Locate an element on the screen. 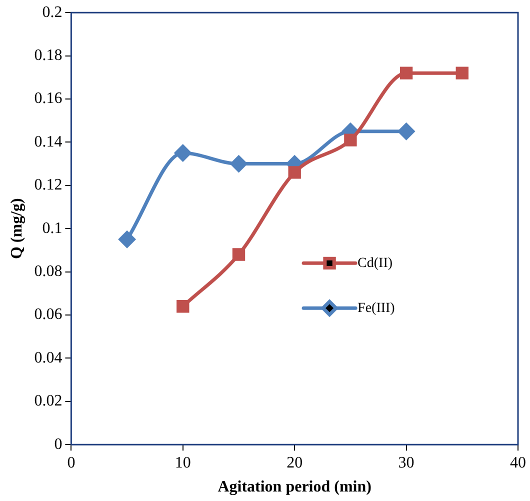 This screenshot has width=530, height=501. x-tick-label: 0 is located at coordinates (71, 463).